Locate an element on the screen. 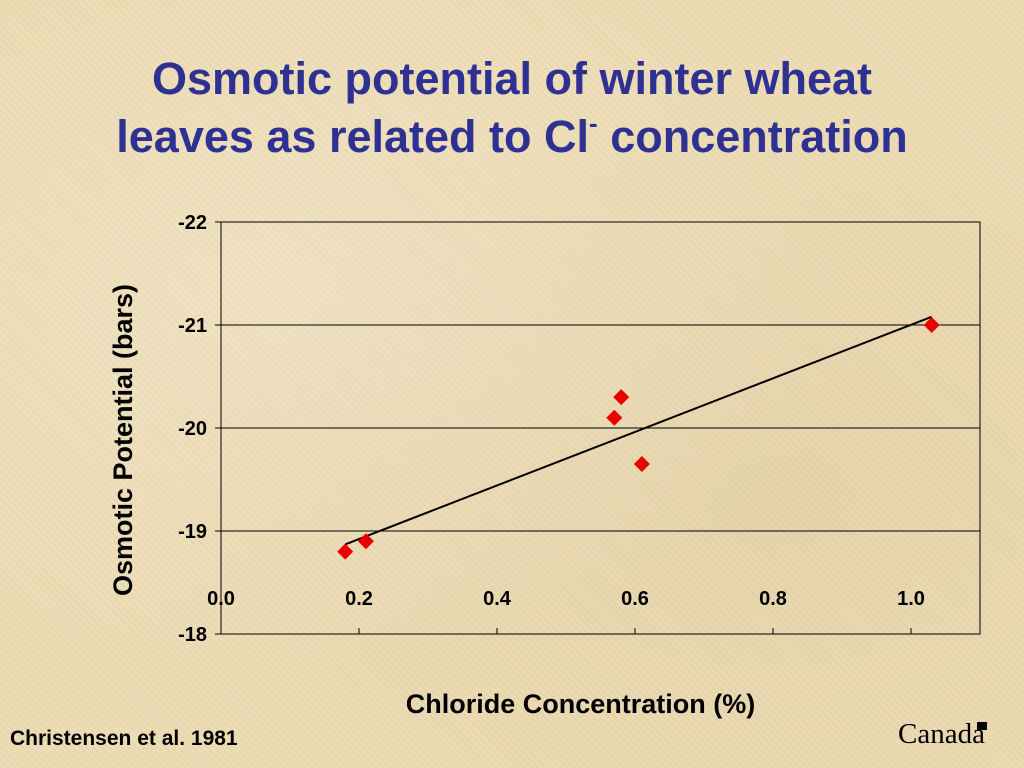 The width and height of the screenshot is (1024, 768). x-tick-label-5: 1.0 is located at coordinates (911, 599).